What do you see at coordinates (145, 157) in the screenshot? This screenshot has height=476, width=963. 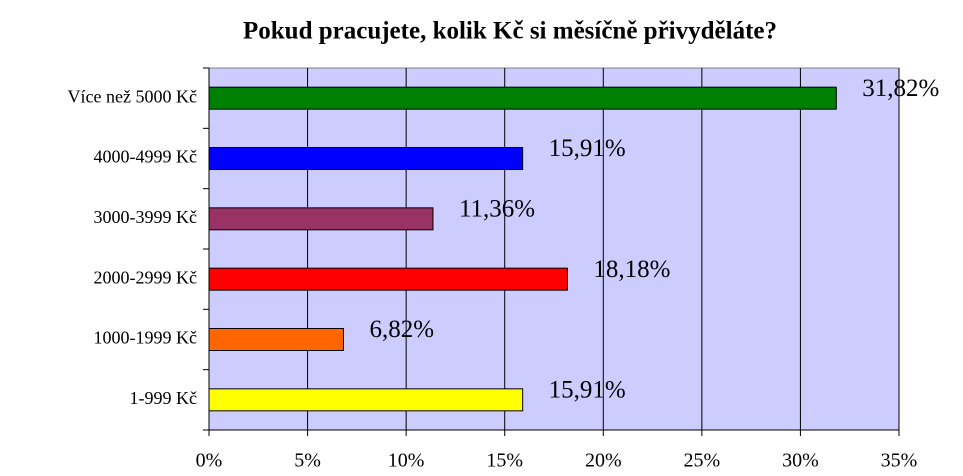 I see `y-tick-label: 4000-4999 Kč` at bounding box center [145, 157].